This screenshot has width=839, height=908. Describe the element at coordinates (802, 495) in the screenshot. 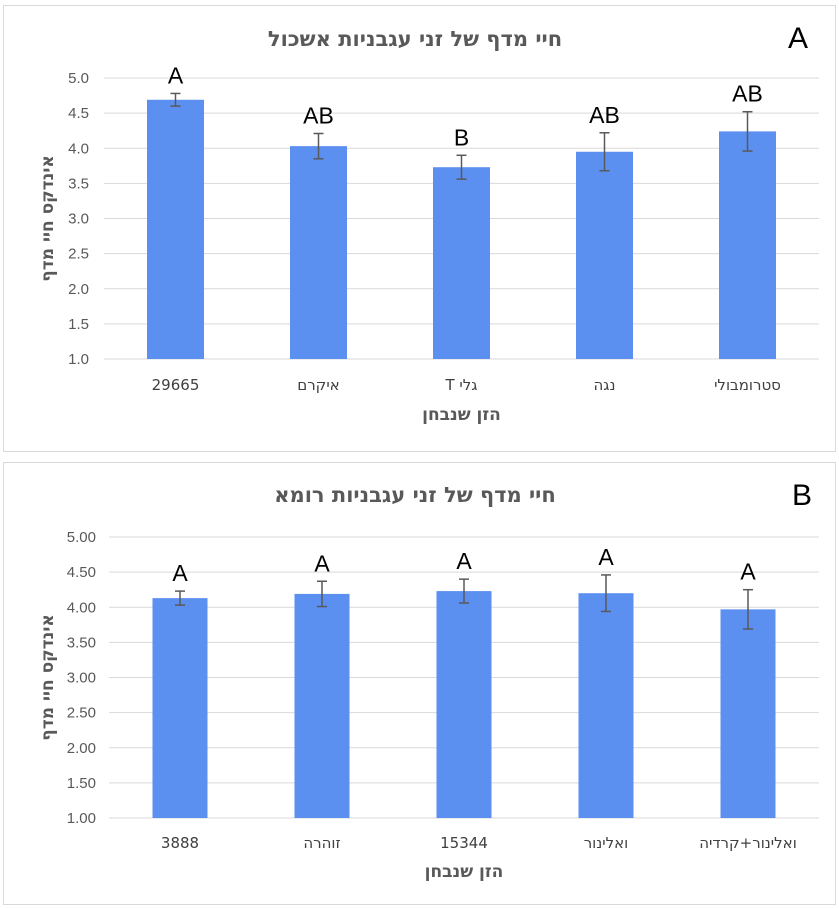

I see `chart-b-panel-letter: B` at that location.